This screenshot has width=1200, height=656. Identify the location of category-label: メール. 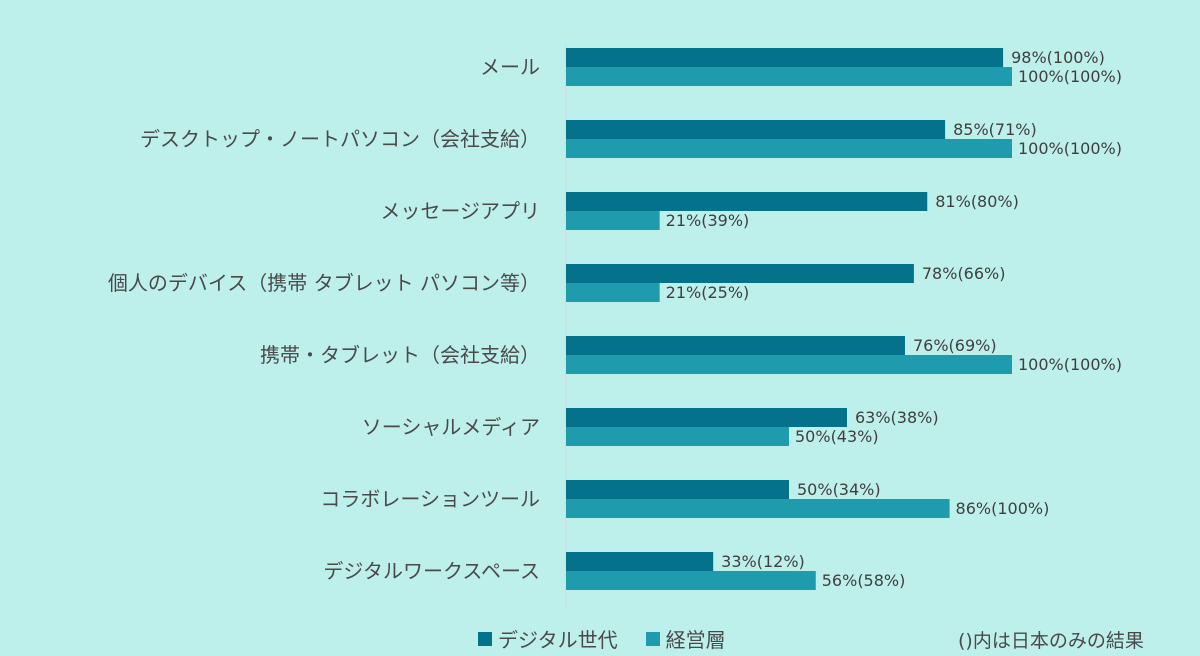
(510, 67).